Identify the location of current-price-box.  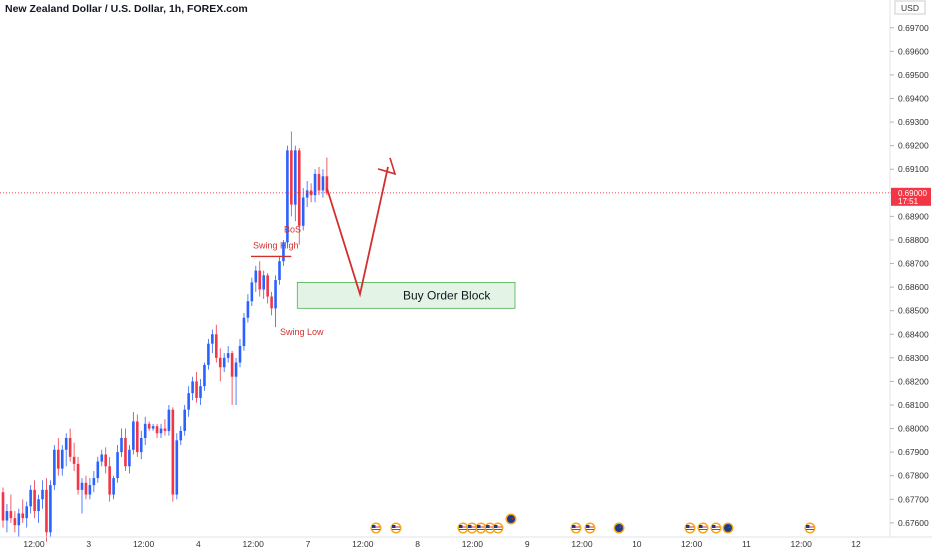
(911, 196).